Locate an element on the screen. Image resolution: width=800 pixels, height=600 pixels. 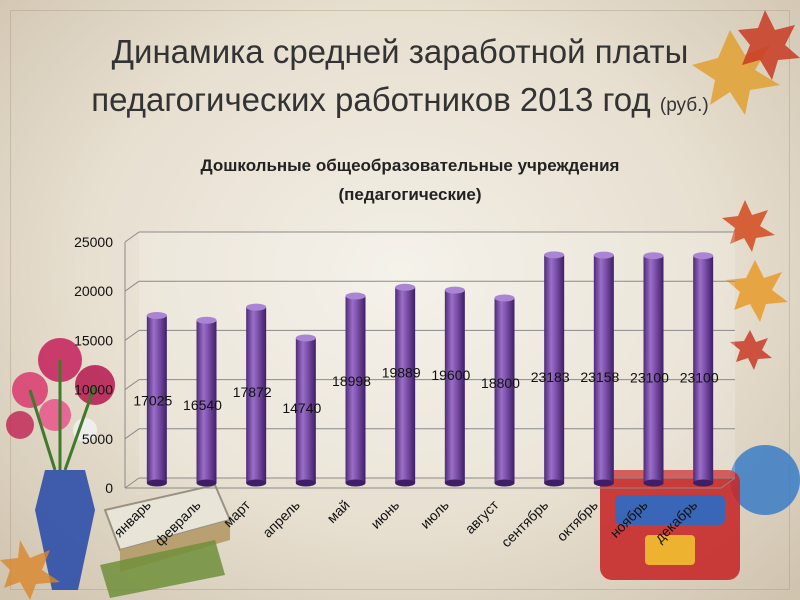
autumn-leaves-decoration is located at coordinates (746, 62).